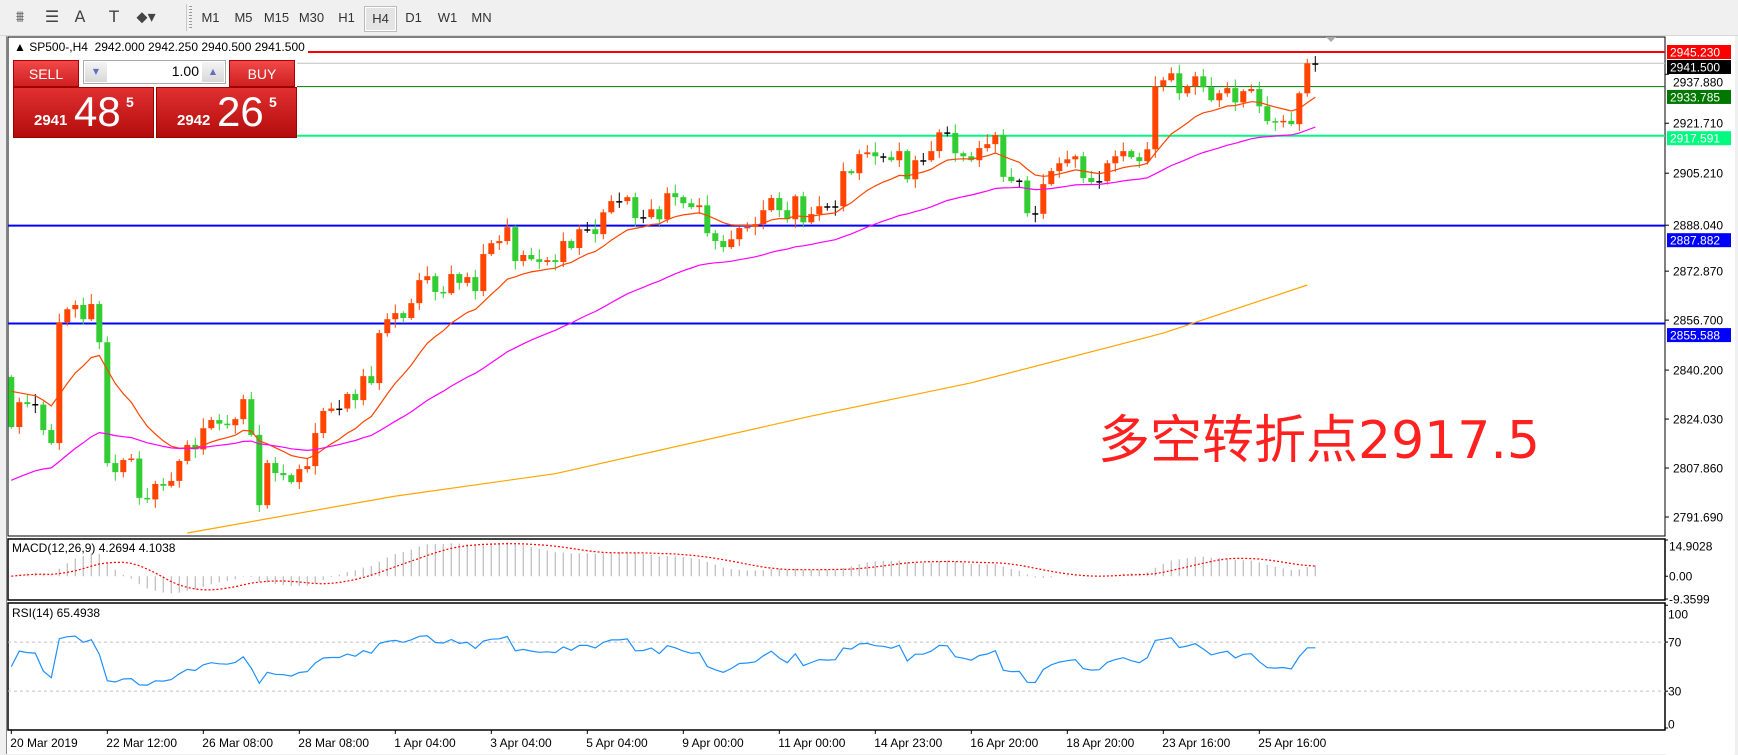 The image size is (1738, 755). Describe the element at coordinates (52, 16) in the screenshot. I see `fibonacci-icon: ☰` at that location.